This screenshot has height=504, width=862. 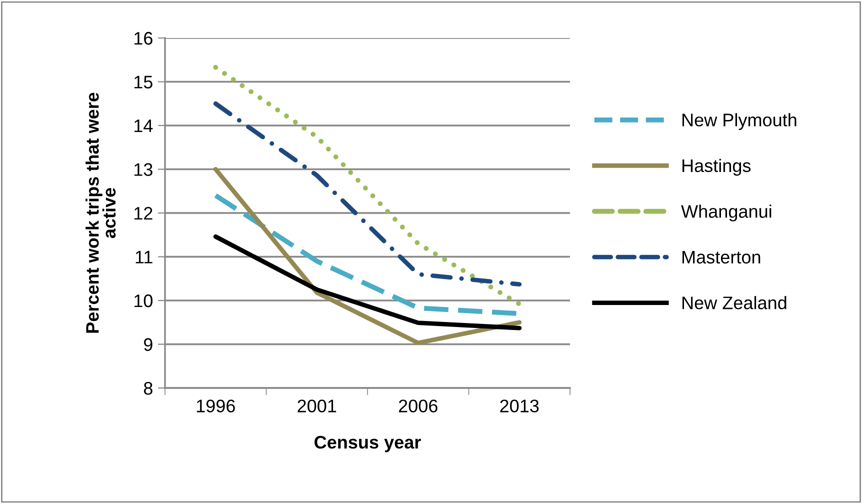 I want to click on y-tick-label: 10, so click(x=143, y=301).